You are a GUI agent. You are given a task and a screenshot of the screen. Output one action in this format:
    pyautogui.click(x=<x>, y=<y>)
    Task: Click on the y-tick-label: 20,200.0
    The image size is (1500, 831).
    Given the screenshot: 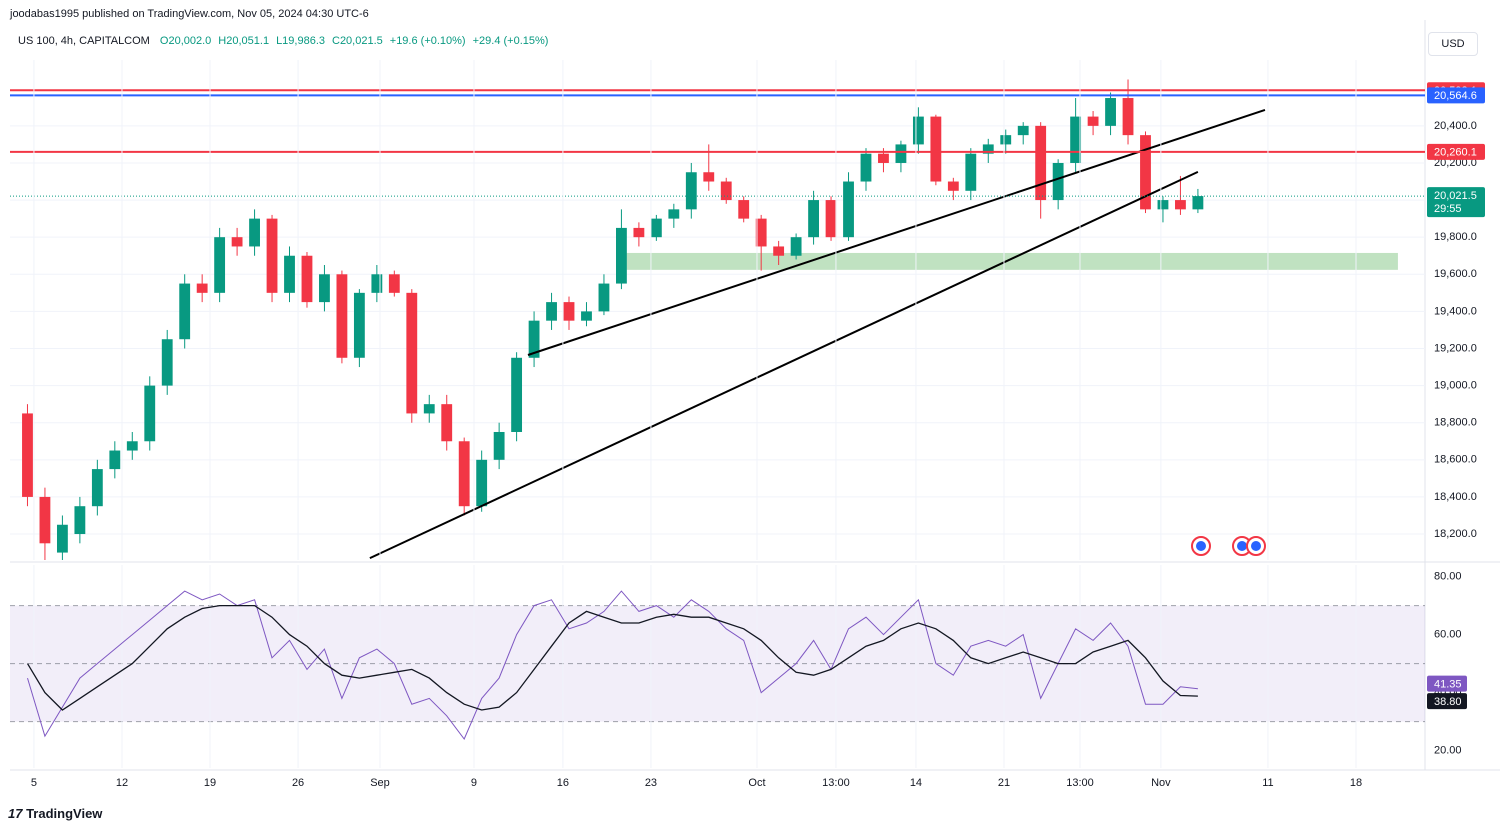 What is the action you would take?
    pyautogui.click(x=1455, y=163)
    